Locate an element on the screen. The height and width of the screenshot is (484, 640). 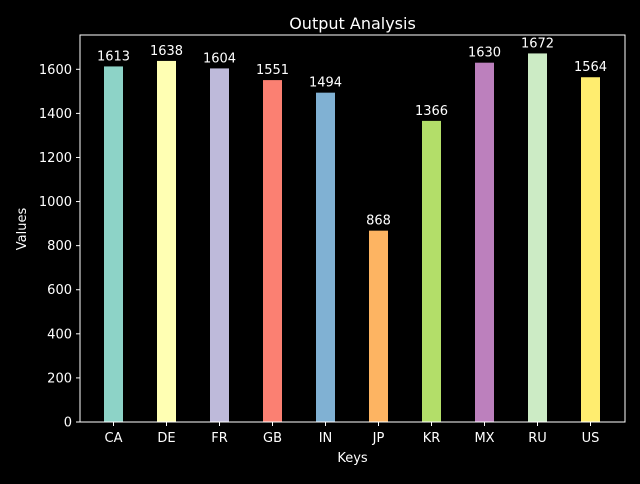
x-tick-label-gb: GB is located at coordinates (272, 438).